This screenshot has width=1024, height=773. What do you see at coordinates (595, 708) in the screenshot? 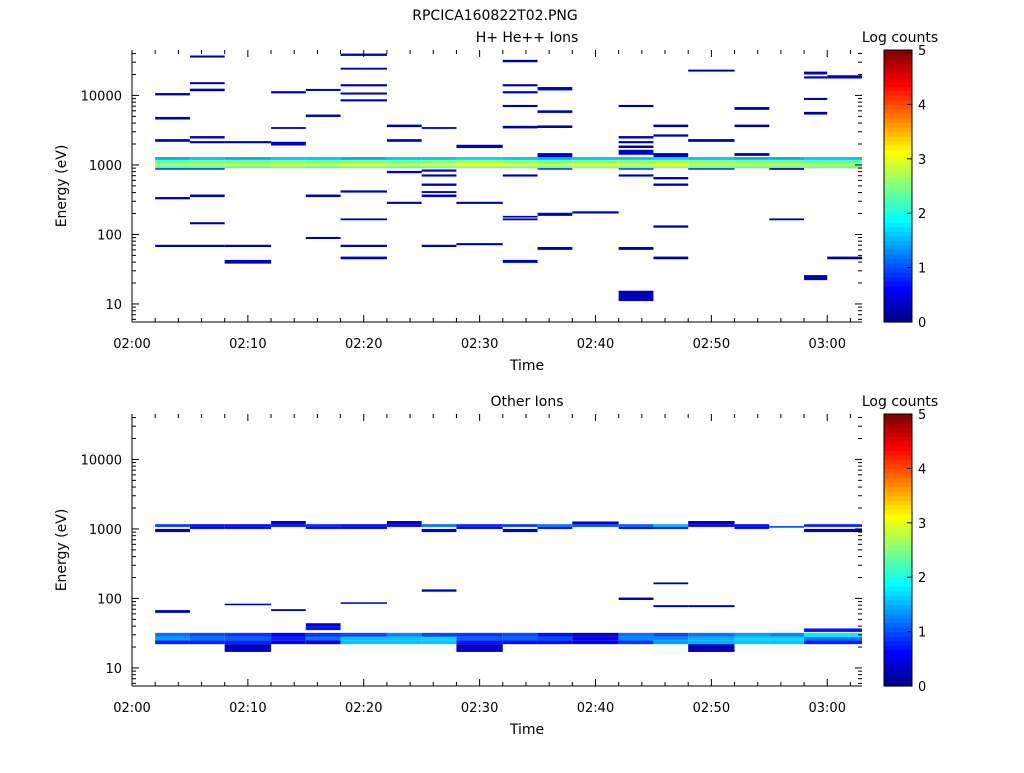
I see `x-tick-label: 02:40` at bounding box center [595, 708].